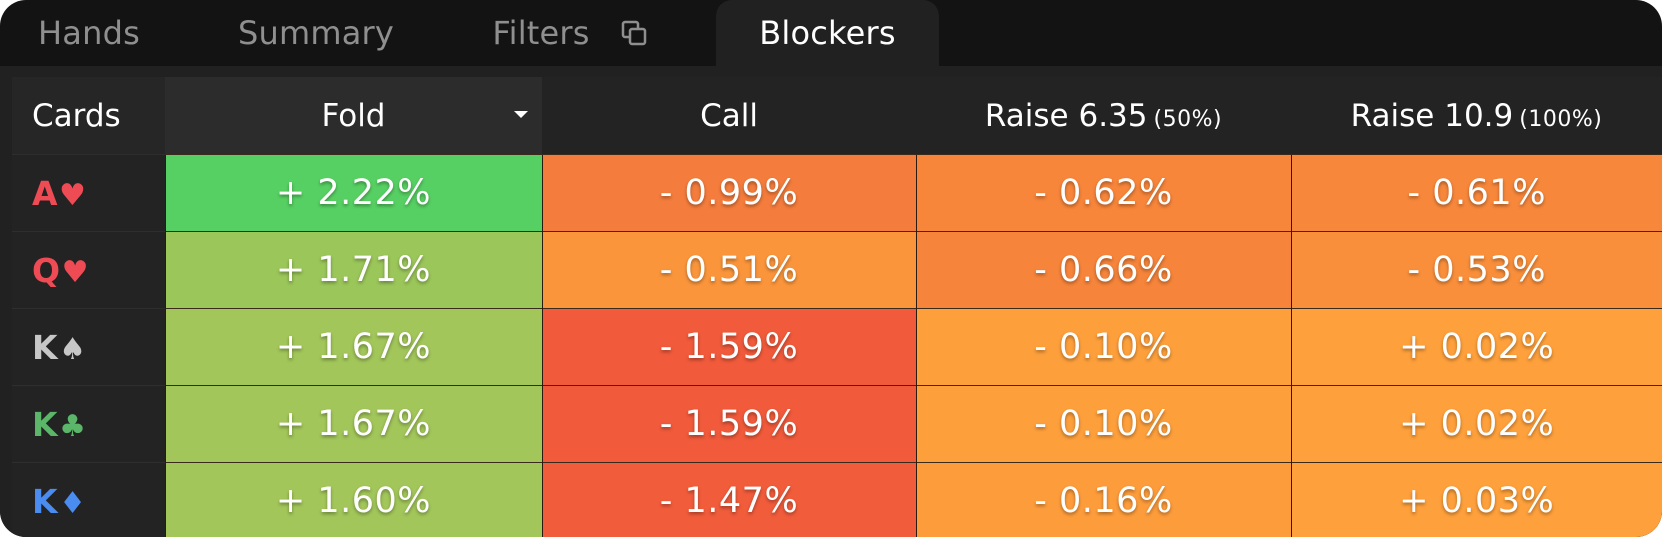  I want to click on chevron-down-icon, so click(521, 114).